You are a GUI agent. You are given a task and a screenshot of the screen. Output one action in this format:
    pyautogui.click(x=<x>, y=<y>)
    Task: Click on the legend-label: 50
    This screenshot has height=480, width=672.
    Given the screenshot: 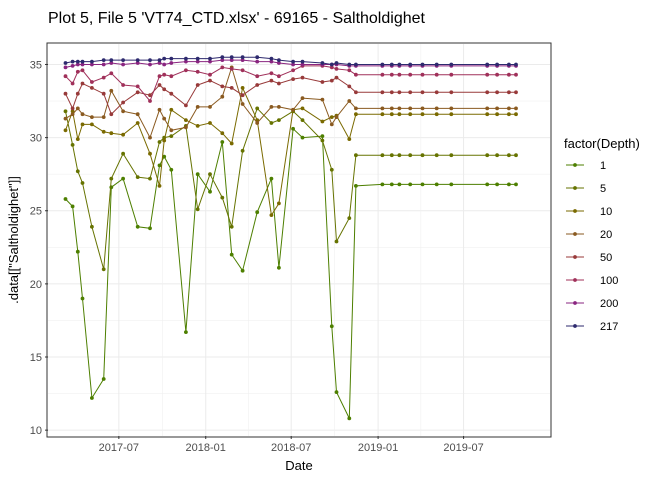 What is the action you would take?
    pyautogui.click(x=606, y=258)
    